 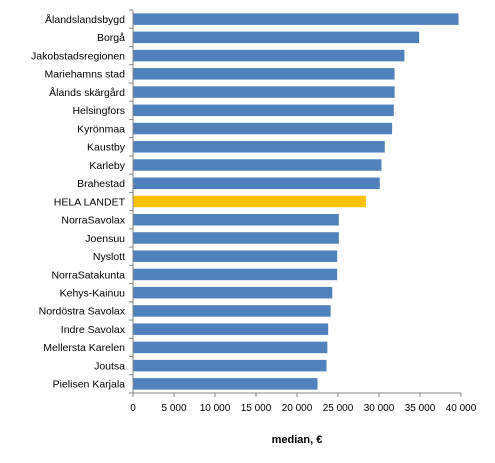 I want to click on category-label: Jakobstadsregionen, so click(x=78, y=56).